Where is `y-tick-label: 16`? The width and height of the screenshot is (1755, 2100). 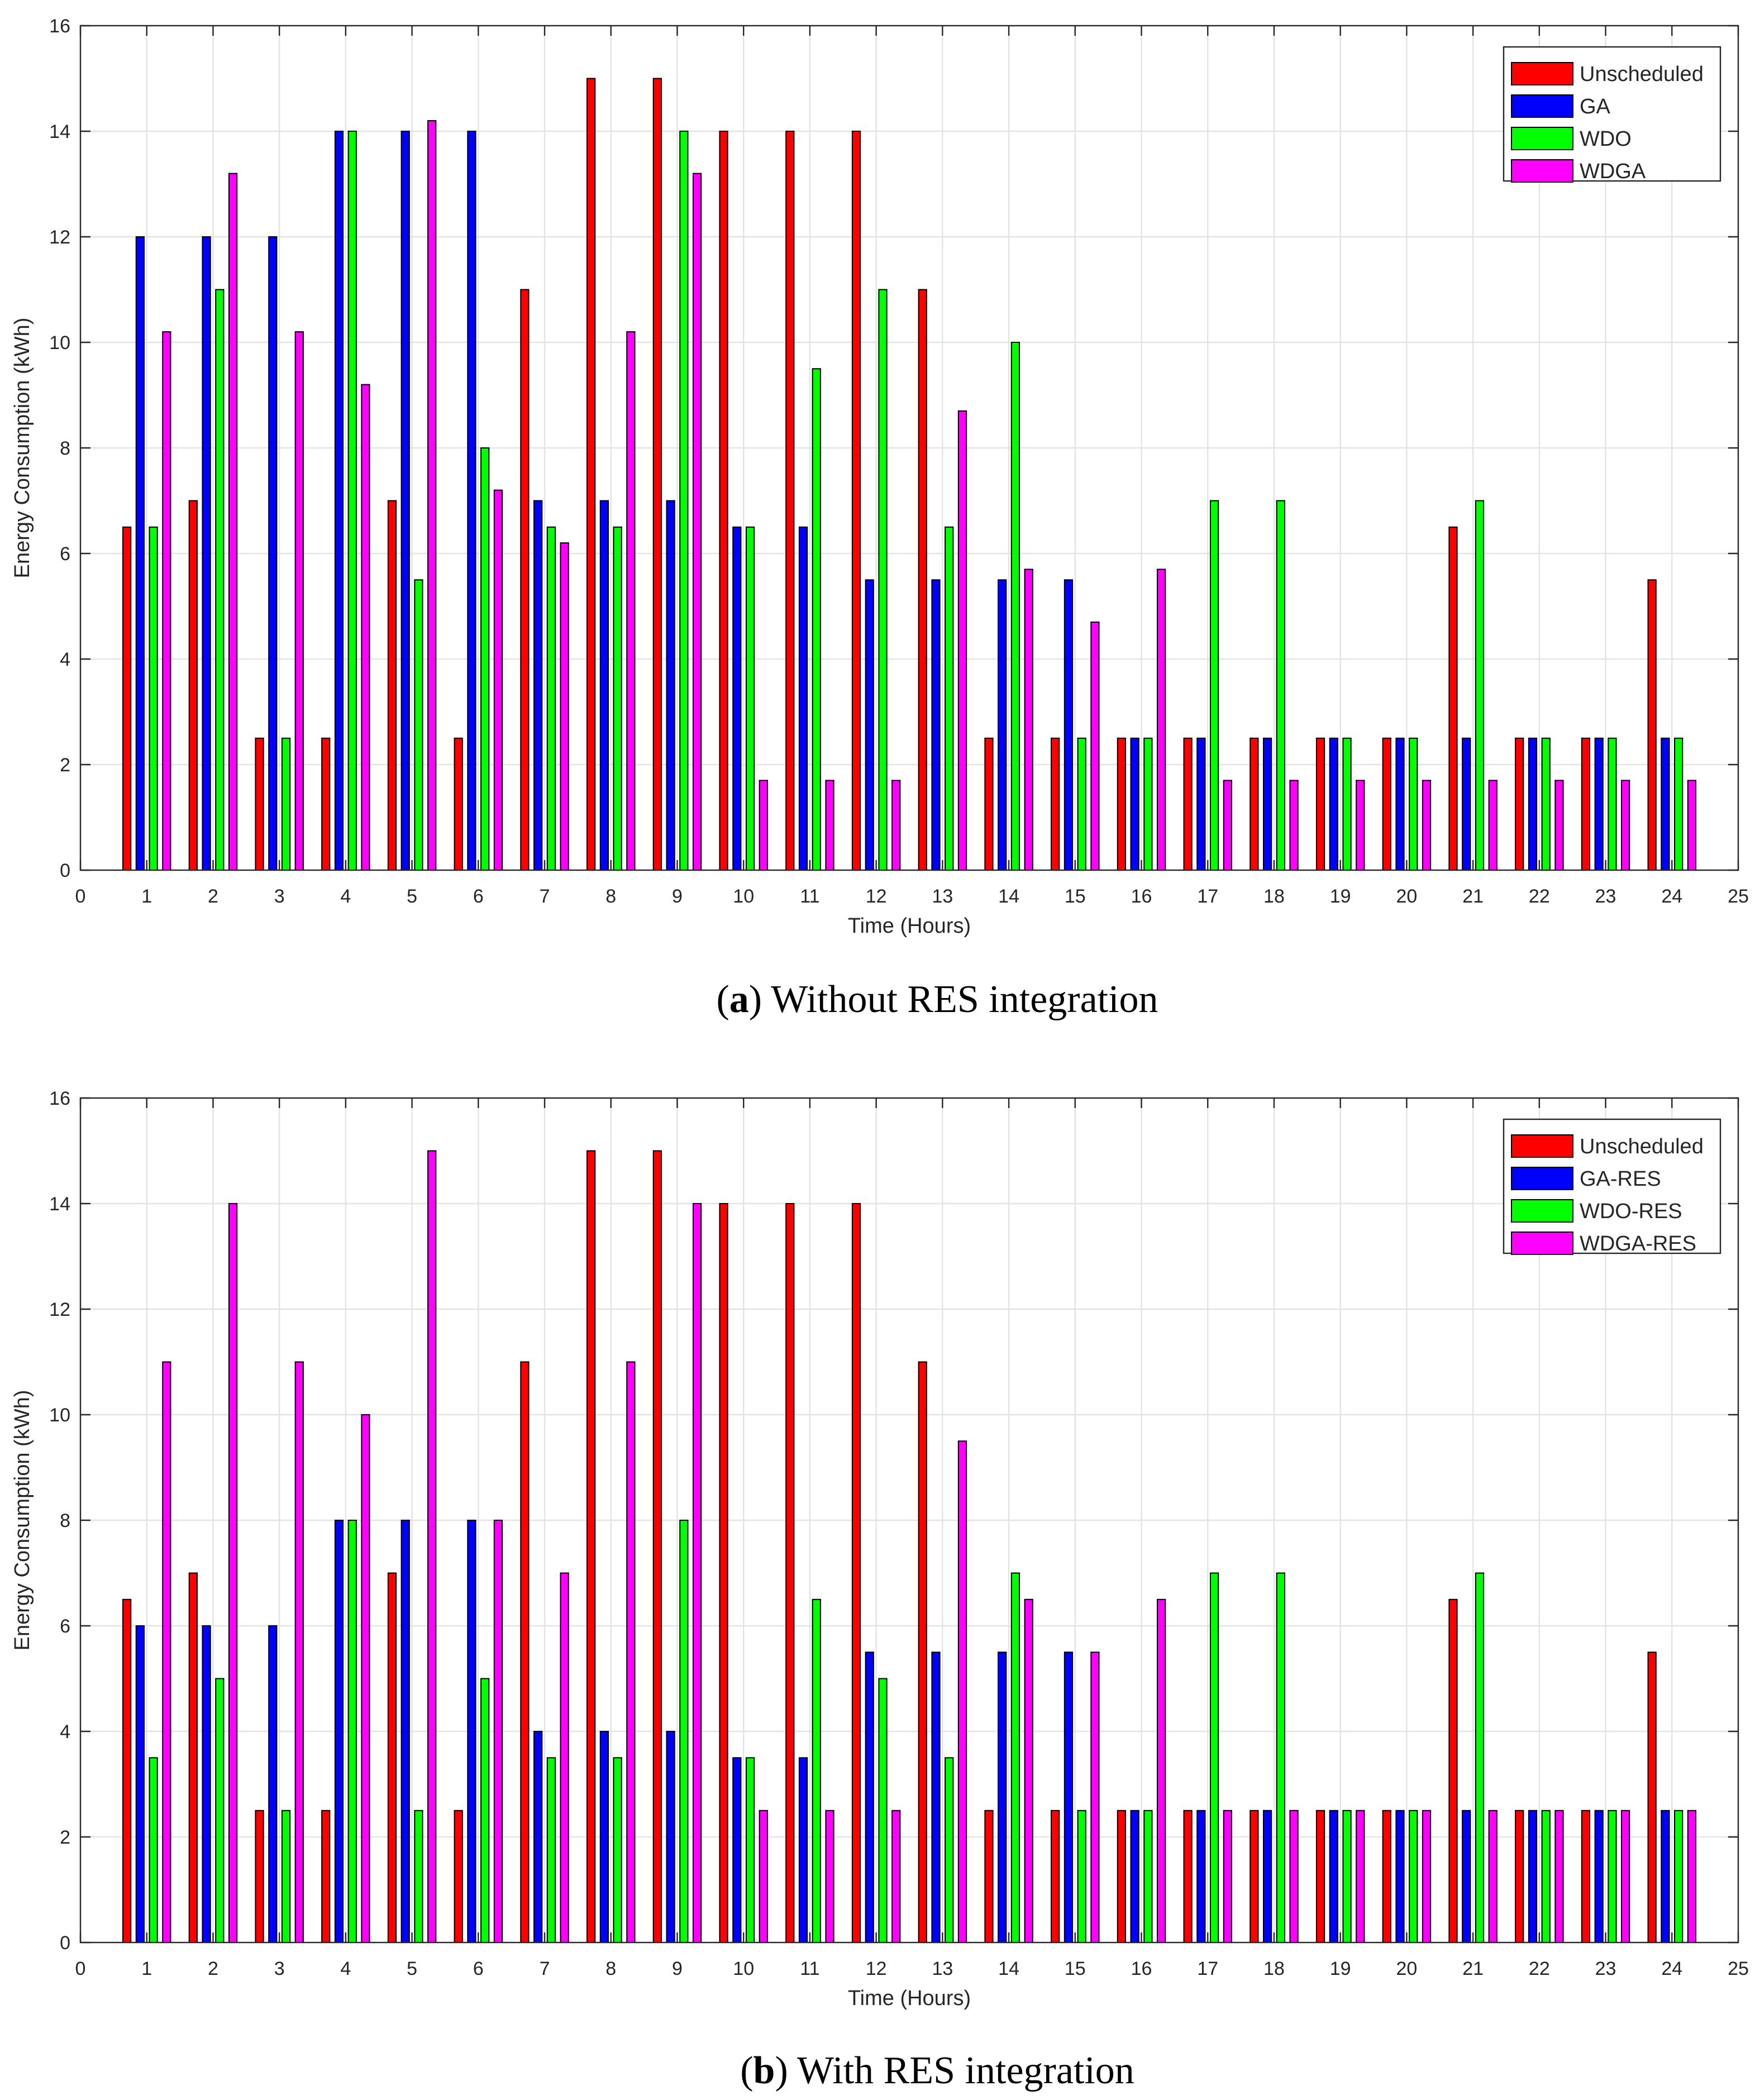
y-tick-label: 16 is located at coordinates (59, 26).